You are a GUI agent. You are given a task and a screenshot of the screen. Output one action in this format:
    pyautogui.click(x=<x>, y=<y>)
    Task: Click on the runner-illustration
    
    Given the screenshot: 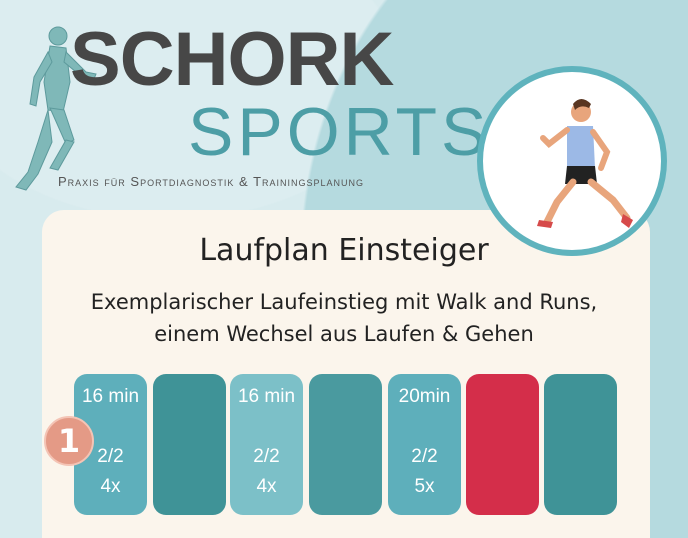 What is the action you would take?
    pyautogui.click(x=572, y=161)
    